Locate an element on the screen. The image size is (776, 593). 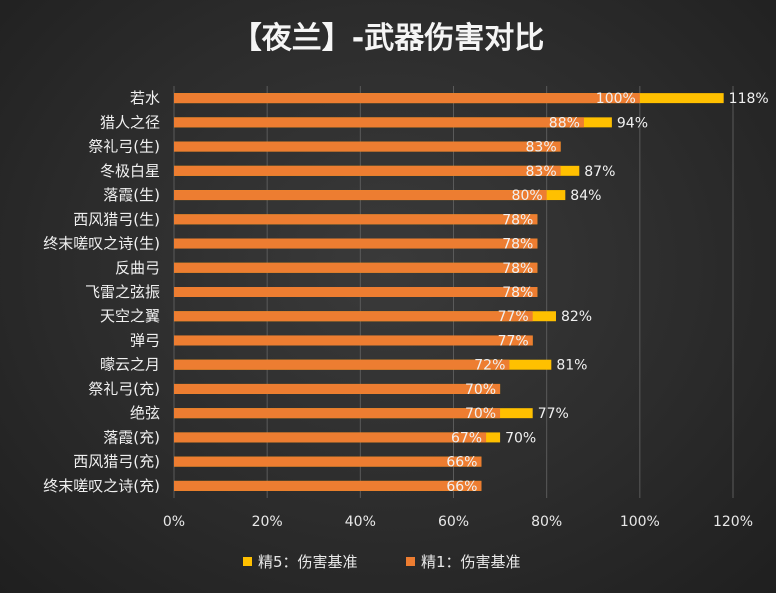
x-tick-label: 20% is located at coordinates (267, 522).